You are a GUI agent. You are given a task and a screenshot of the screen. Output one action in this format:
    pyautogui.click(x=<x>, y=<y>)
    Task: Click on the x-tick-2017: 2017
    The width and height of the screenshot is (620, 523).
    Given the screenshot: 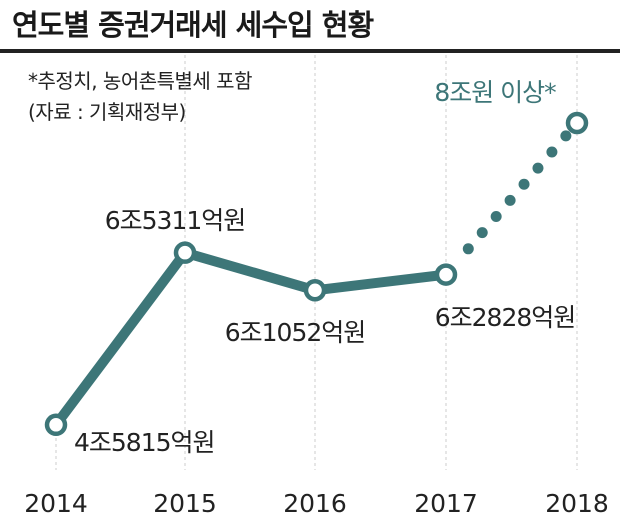 What is the action you would take?
    pyautogui.click(x=446, y=503)
    